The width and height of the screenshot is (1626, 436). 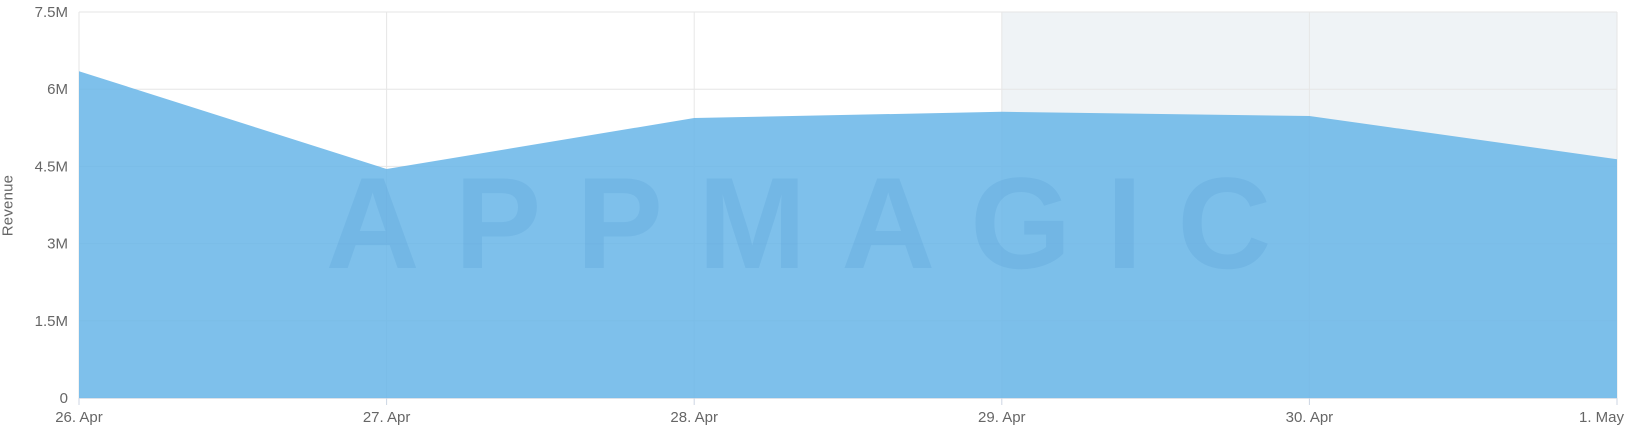 What do you see at coordinates (57, 244) in the screenshot?
I see `y-axis-label: 3M` at bounding box center [57, 244].